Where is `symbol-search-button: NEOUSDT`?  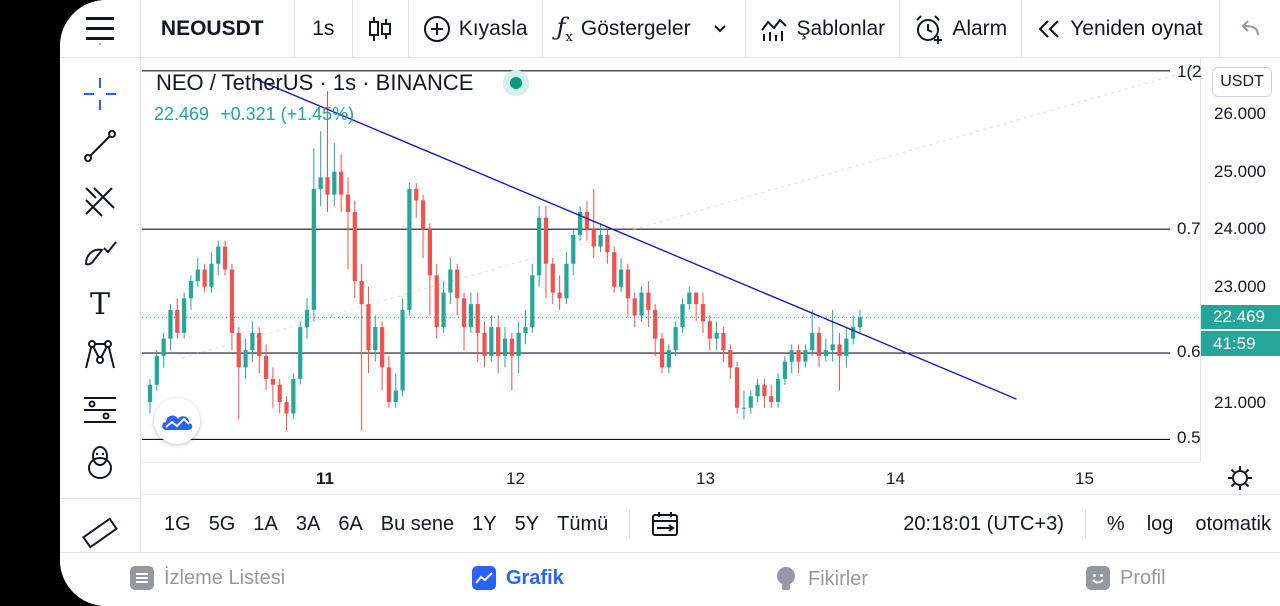
symbol-search-button: NEOUSDT is located at coordinates (218, 28).